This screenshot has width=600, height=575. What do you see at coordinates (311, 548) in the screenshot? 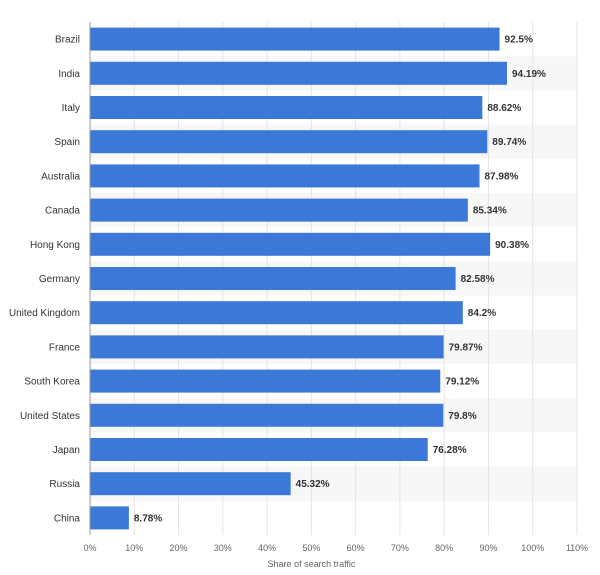
I see `x-tick-label: 50%` at bounding box center [311, 548].